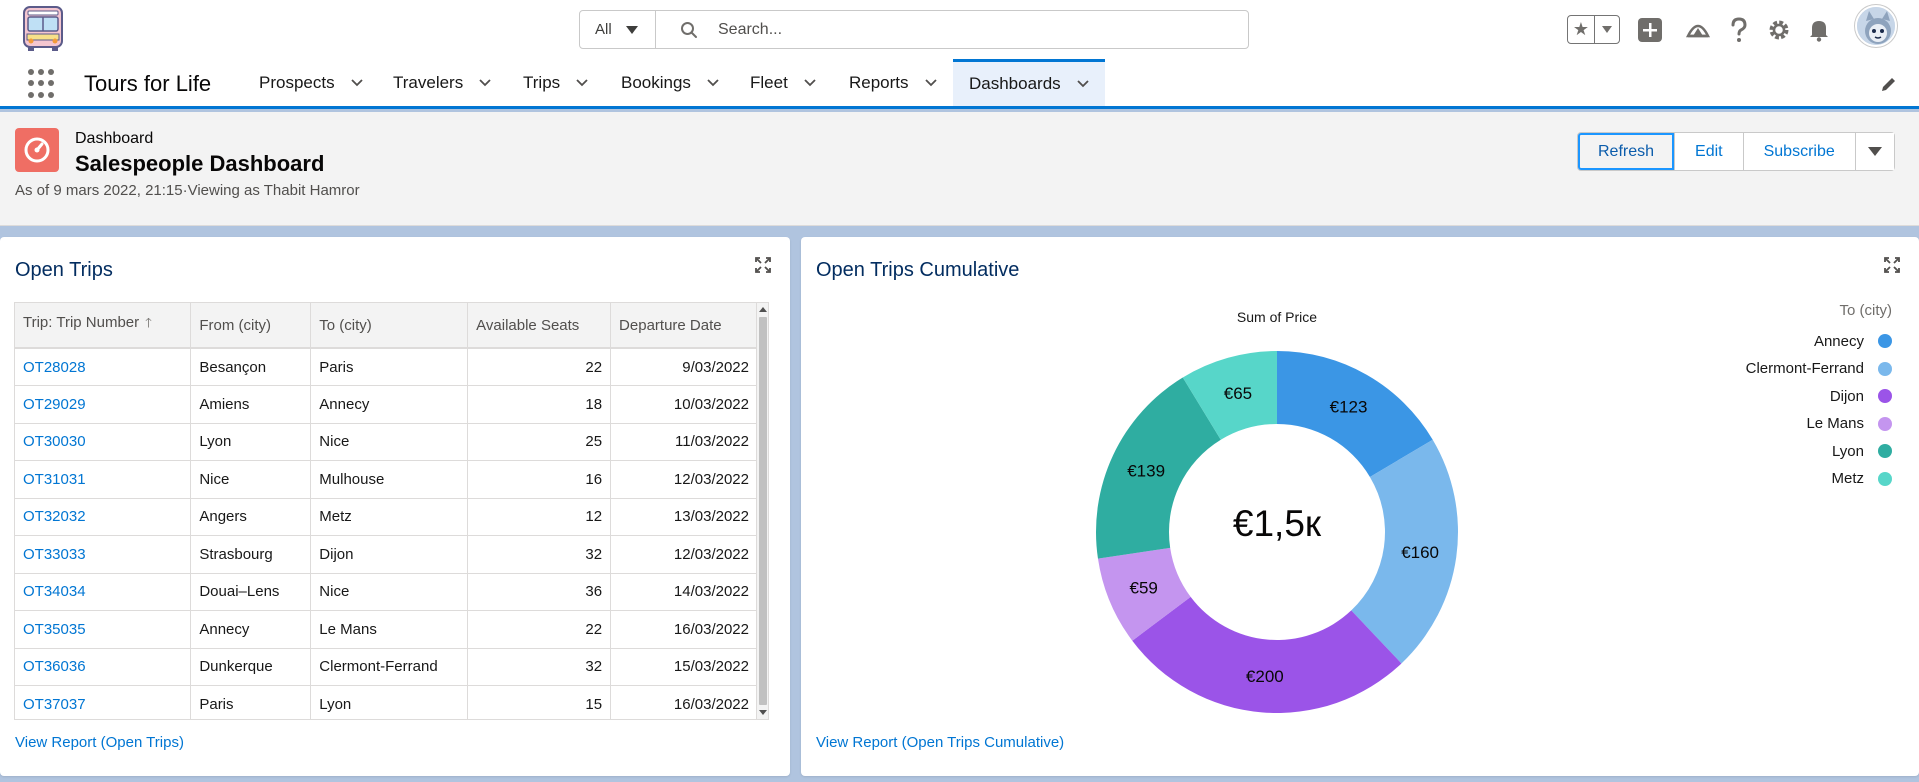 The height and width of the screenshot is (782, 1919). Describe the element at coordinates (1650, 30) in the screenshot. I see `global-actions-plus-icon` at that location.